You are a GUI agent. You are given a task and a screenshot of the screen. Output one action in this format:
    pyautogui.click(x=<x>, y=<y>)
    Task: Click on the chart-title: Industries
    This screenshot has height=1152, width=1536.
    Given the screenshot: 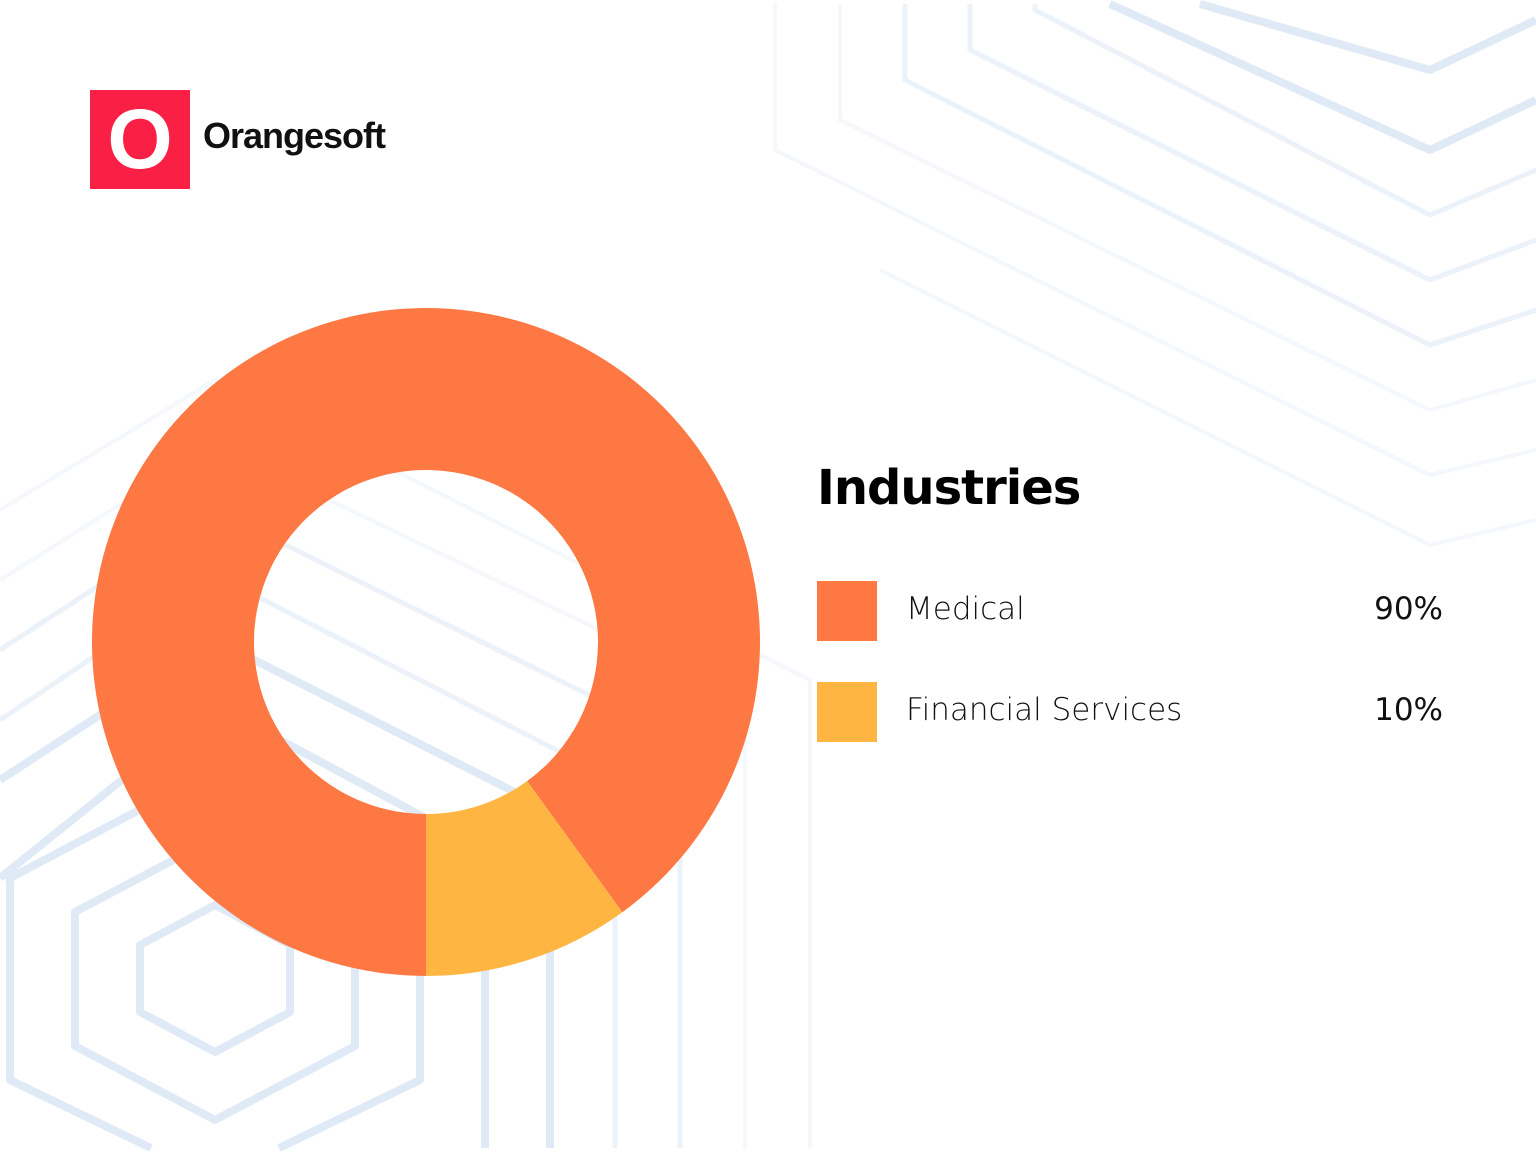 What is the action you would take?
    pyautogui.click(x=949, y=488)
    